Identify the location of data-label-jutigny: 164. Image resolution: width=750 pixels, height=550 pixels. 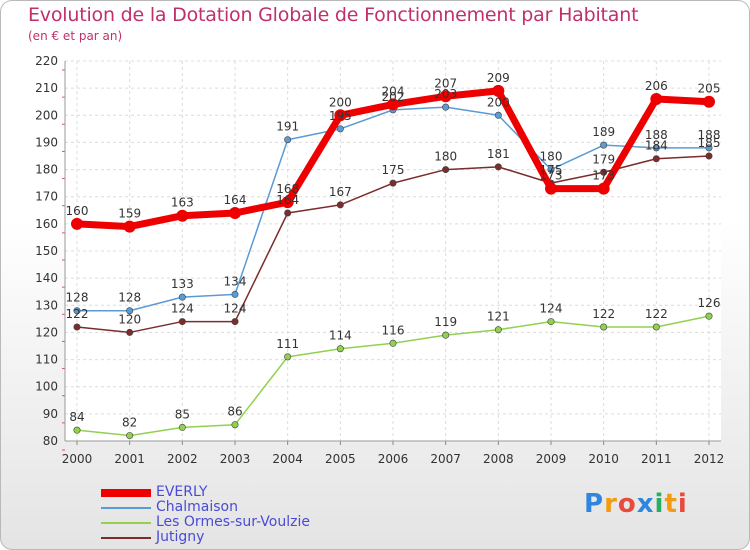
(287, 200).